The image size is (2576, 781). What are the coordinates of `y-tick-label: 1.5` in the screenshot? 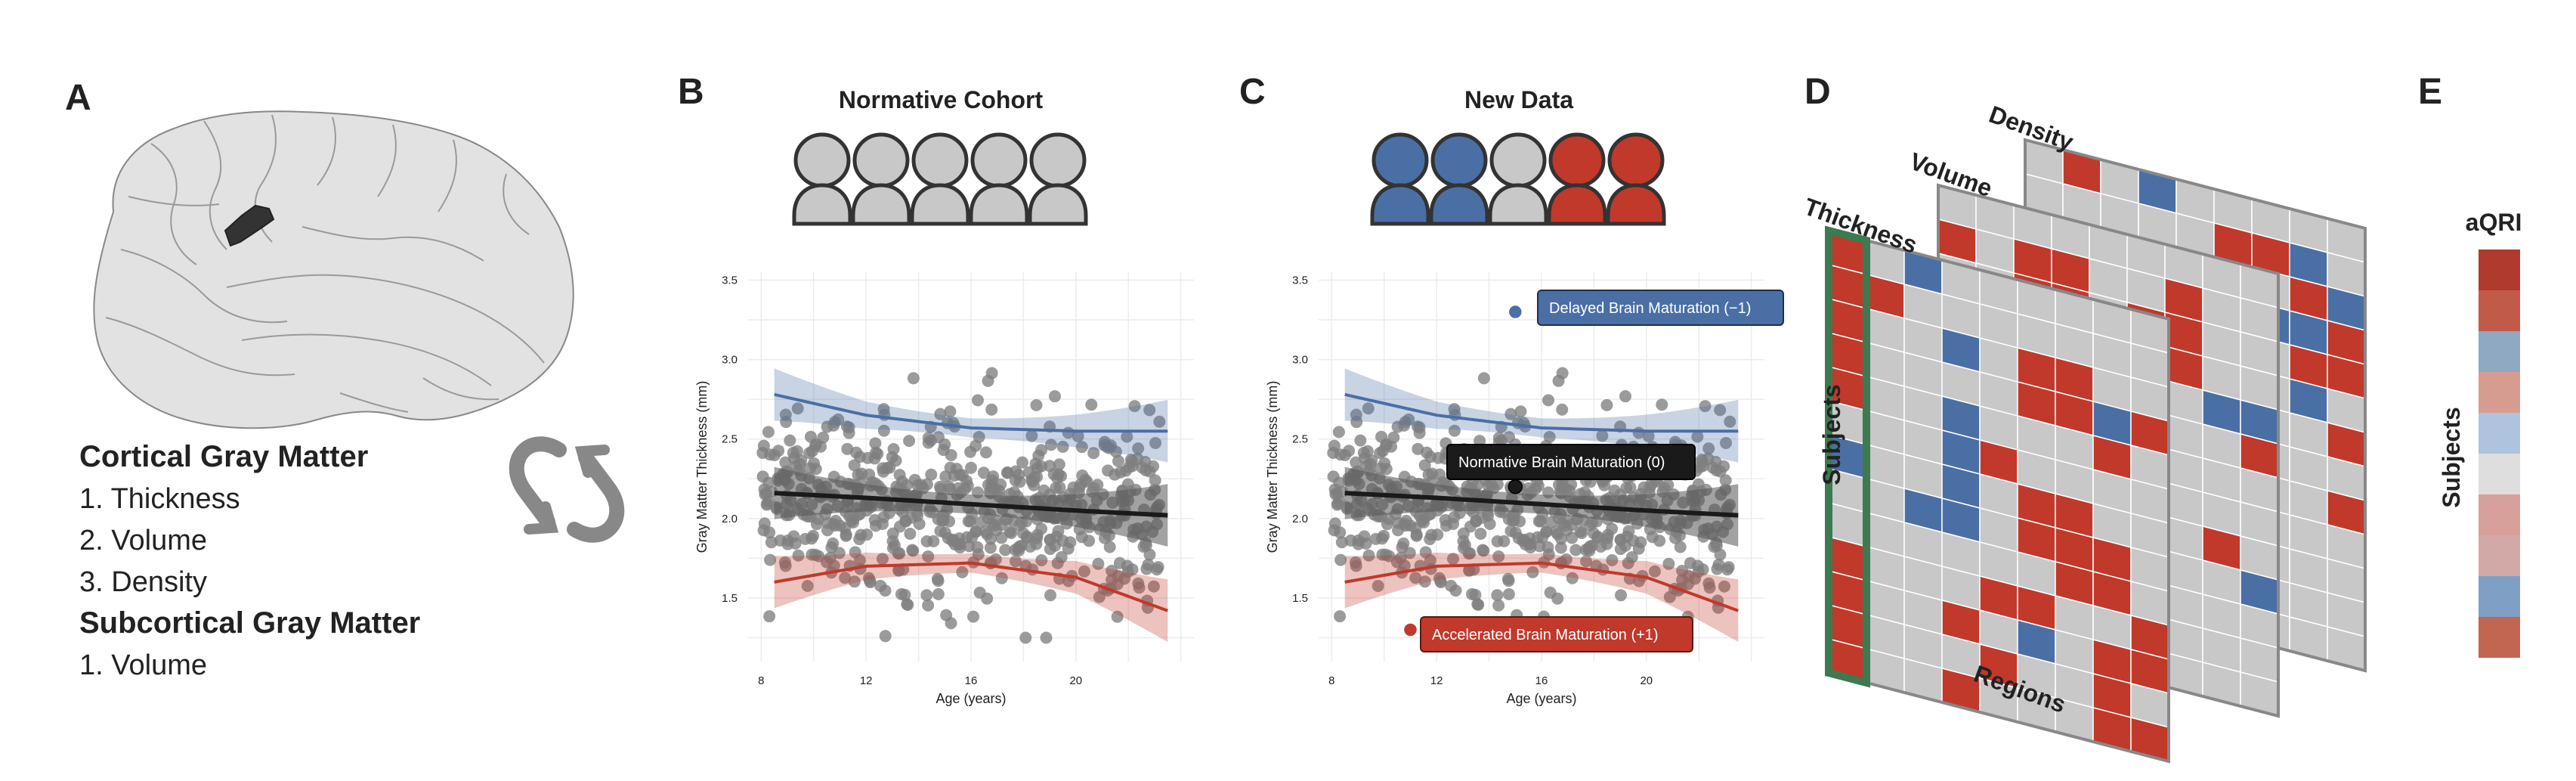 It's located at (1300, 599).